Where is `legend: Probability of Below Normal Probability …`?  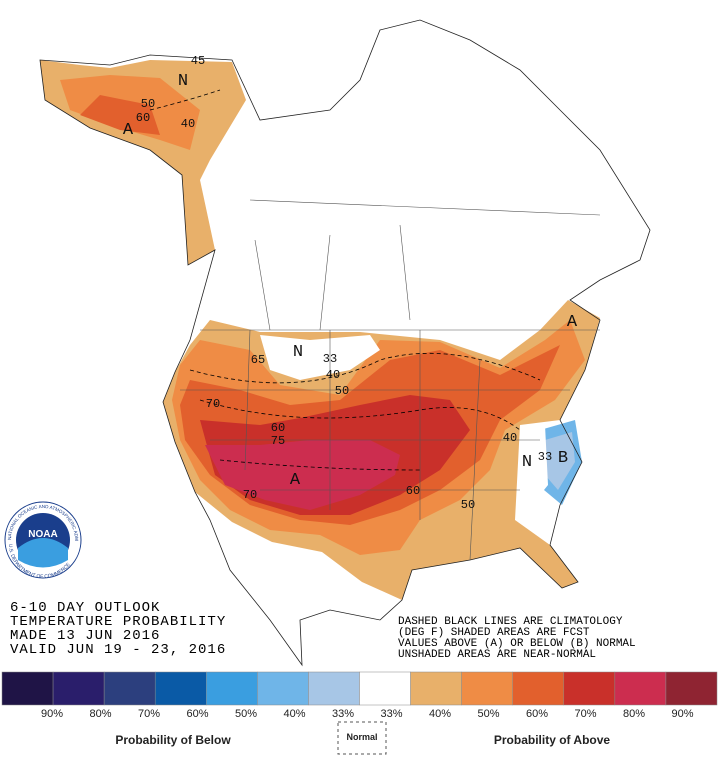 legend: Probability of Below Normal Probability … is located at coordinates (359, 713).